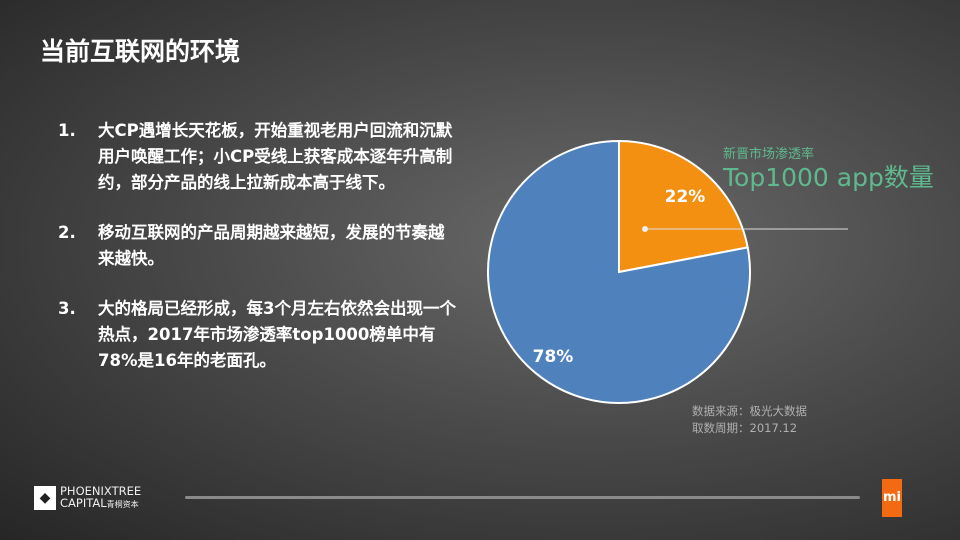  I want to click on bullet-item: 2. 移动互联网的产品周期越来越短，发展的节奏越来越快。, so click(258, 246).